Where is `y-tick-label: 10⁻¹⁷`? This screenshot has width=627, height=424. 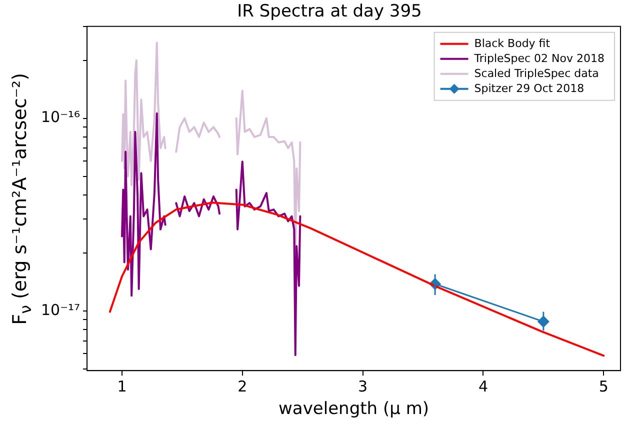 y-tick-label: 10⁻¹⁷ is located at coordinates (60, 309).